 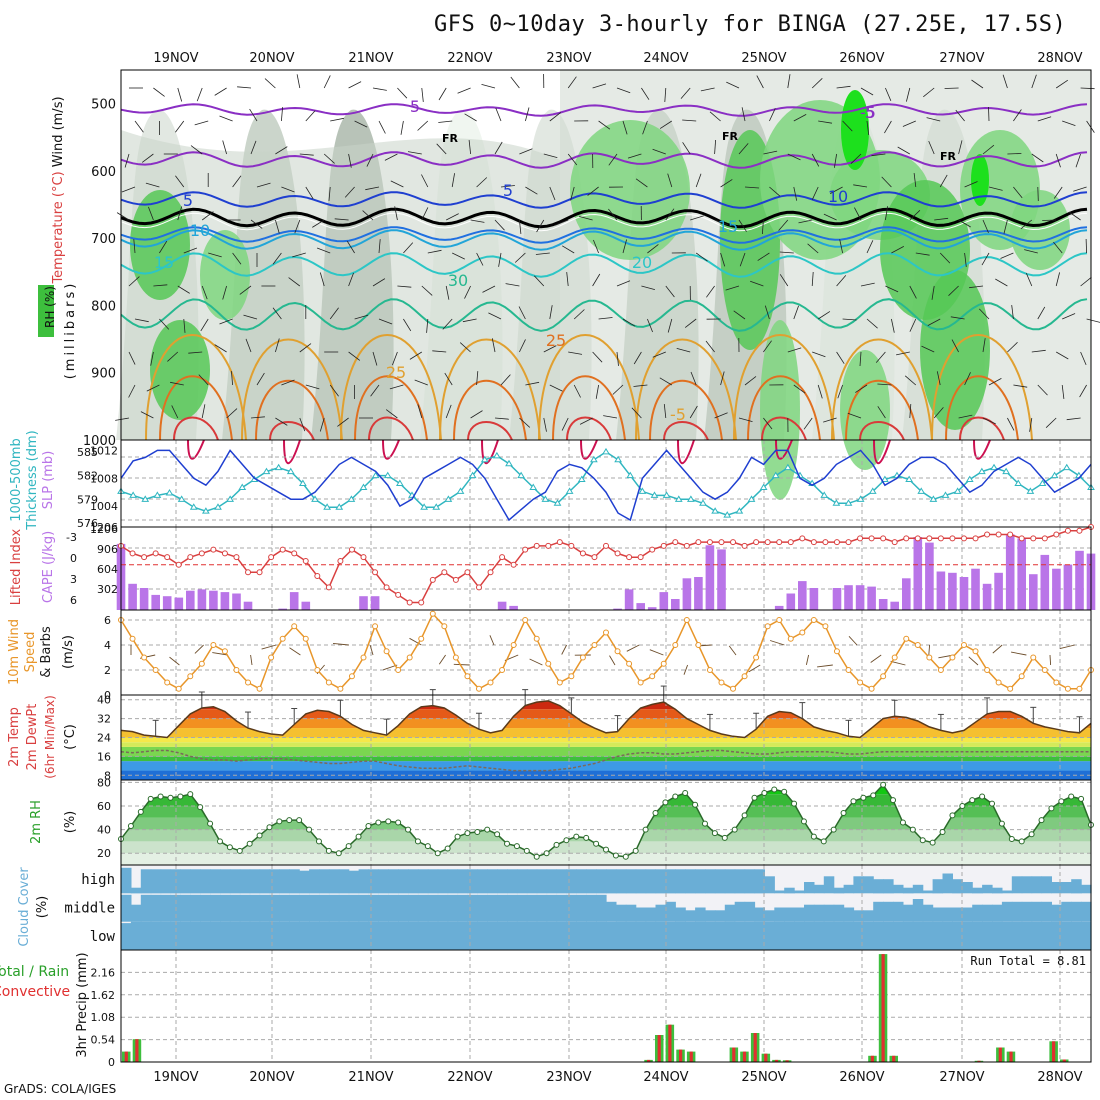 What do you see at coordinates (763, 58) in the screenshot?
I see `top-day-label: 25NOV` at bounding box center [763, 58].